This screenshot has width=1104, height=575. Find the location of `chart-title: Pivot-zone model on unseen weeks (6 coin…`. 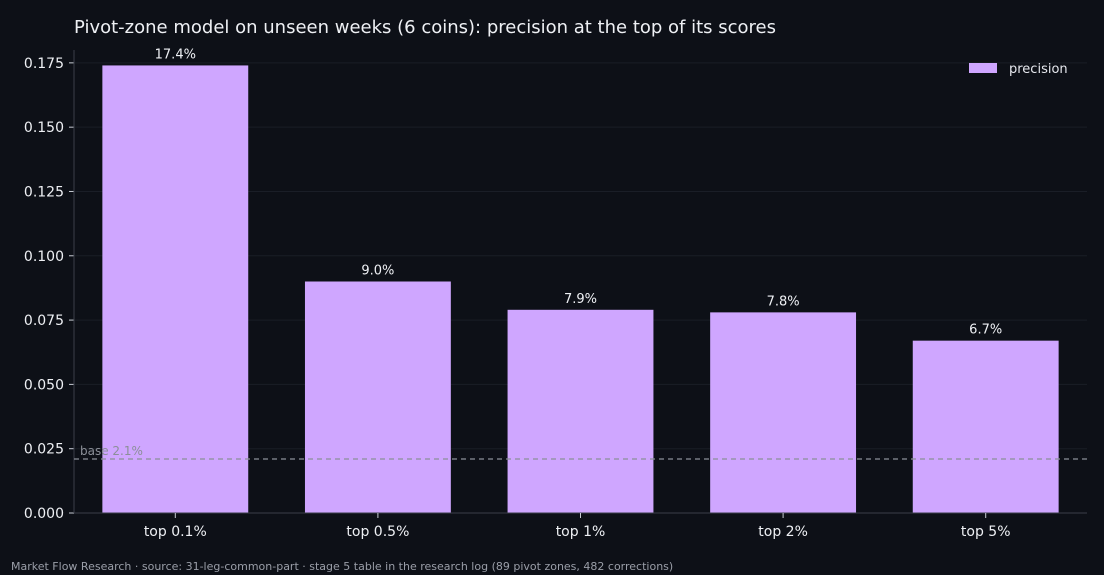

chart-title: Pivot-zone model on unseen weeks (6 coin… is located at coordinates (425, 27).